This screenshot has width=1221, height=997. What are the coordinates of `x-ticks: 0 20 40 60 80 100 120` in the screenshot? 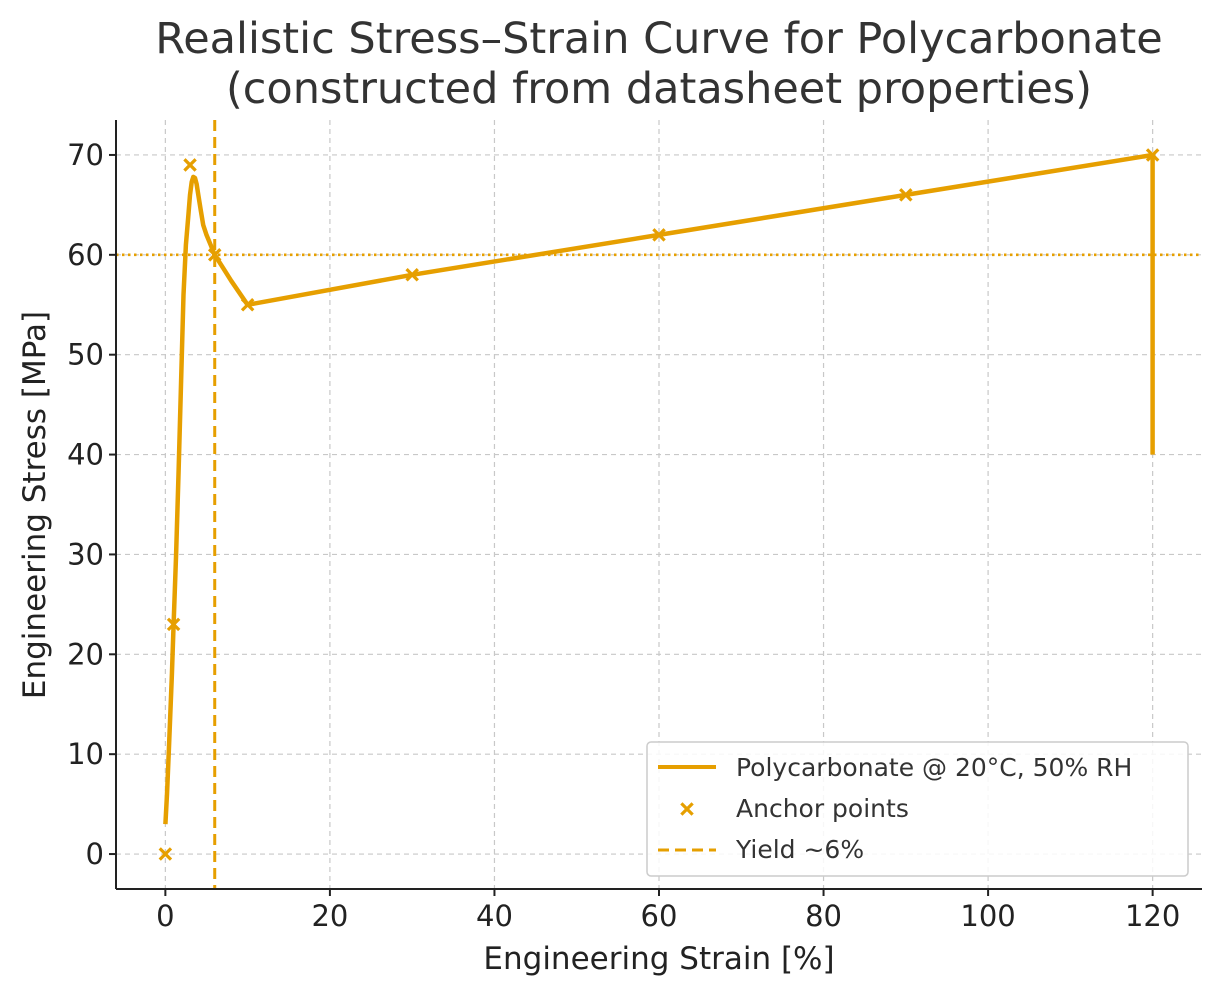 It's located at (668, 911).